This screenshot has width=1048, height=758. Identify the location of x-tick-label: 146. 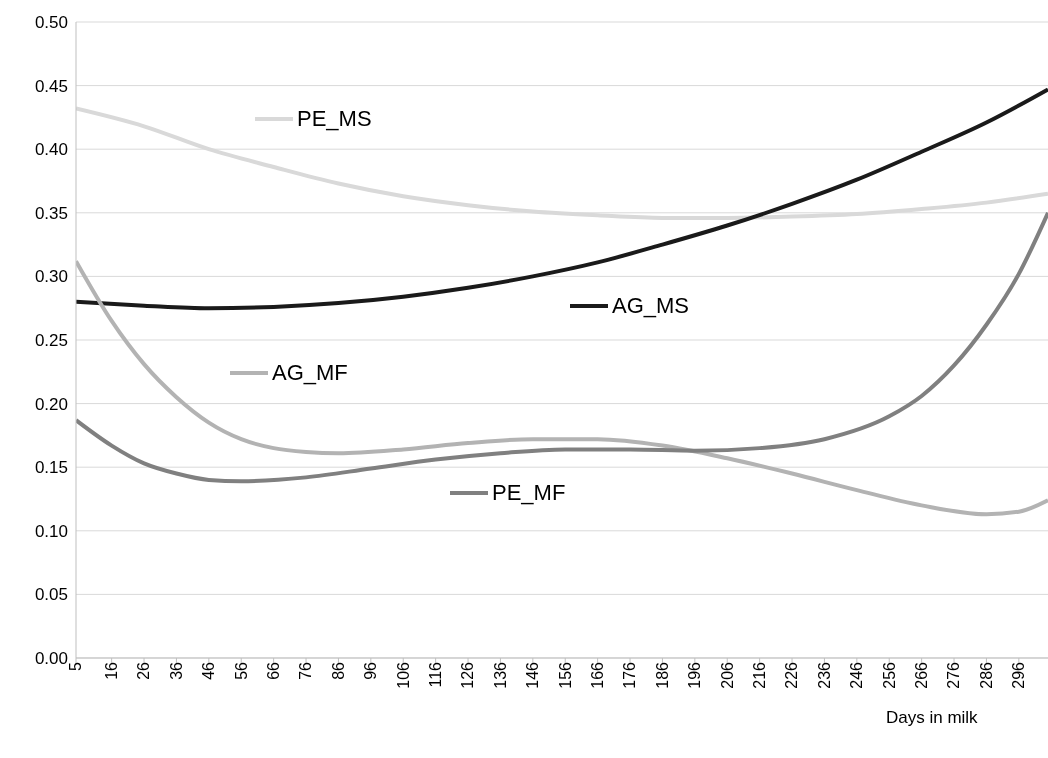
(533, 675).